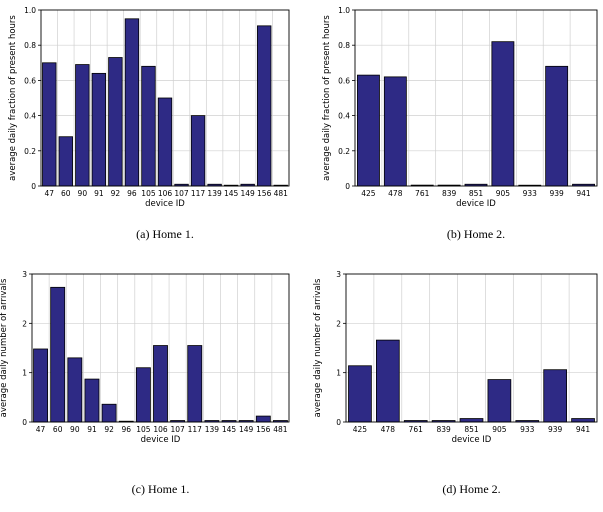  I want to click on x-tick-label: 60, so click(58, 429).